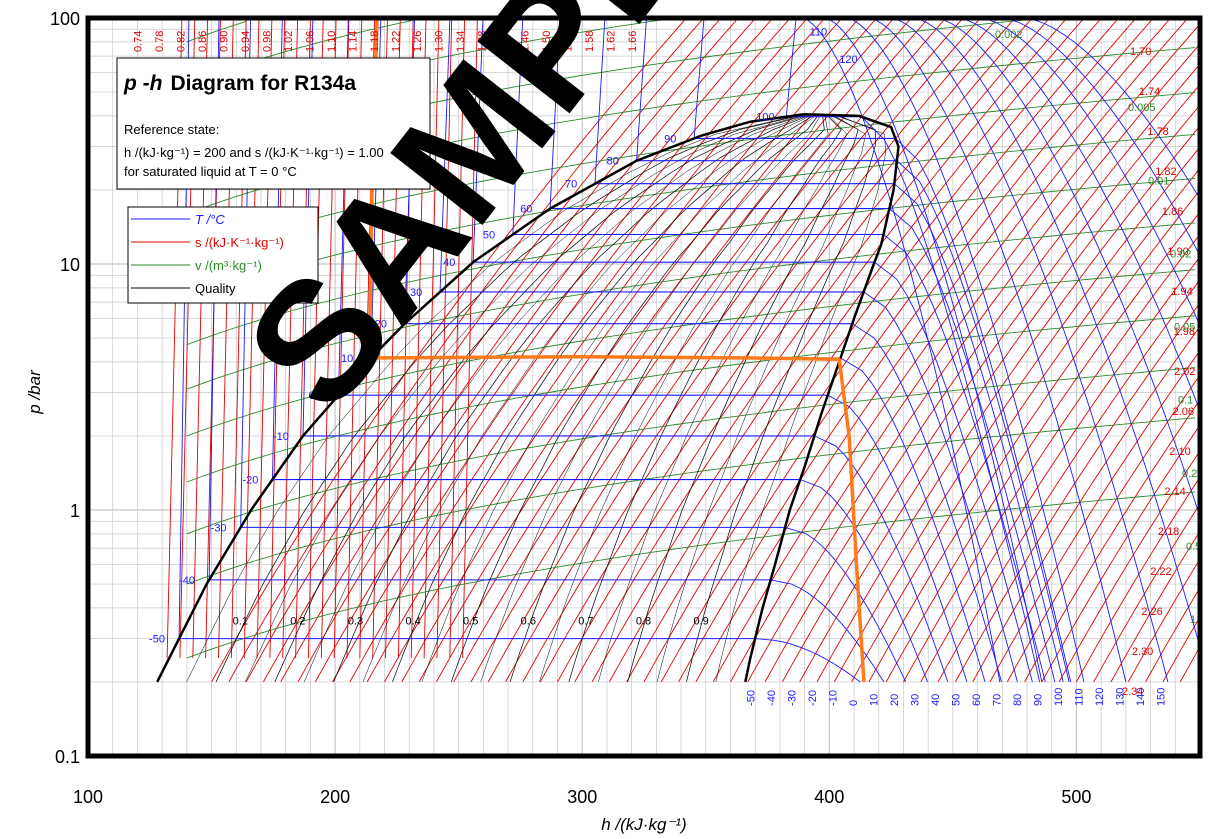  I want to click on quality-line, so click(743, 397).